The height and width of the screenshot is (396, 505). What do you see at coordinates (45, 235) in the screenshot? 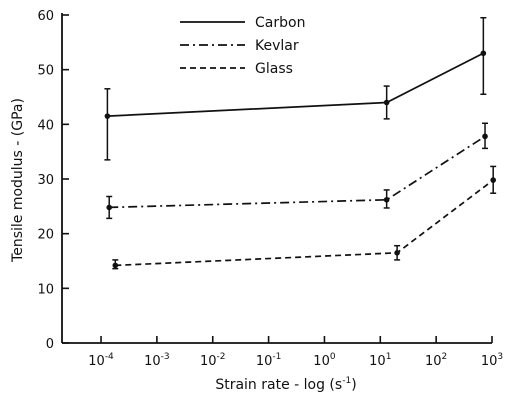
I see `y-tick-label: 20` at bounding box center [45, 235].